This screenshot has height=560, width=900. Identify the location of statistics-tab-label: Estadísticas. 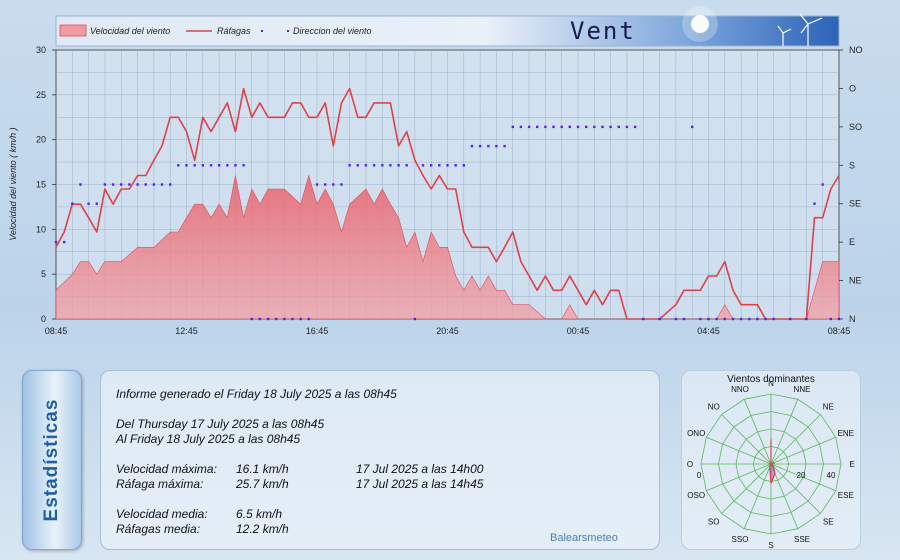
(51, 460).